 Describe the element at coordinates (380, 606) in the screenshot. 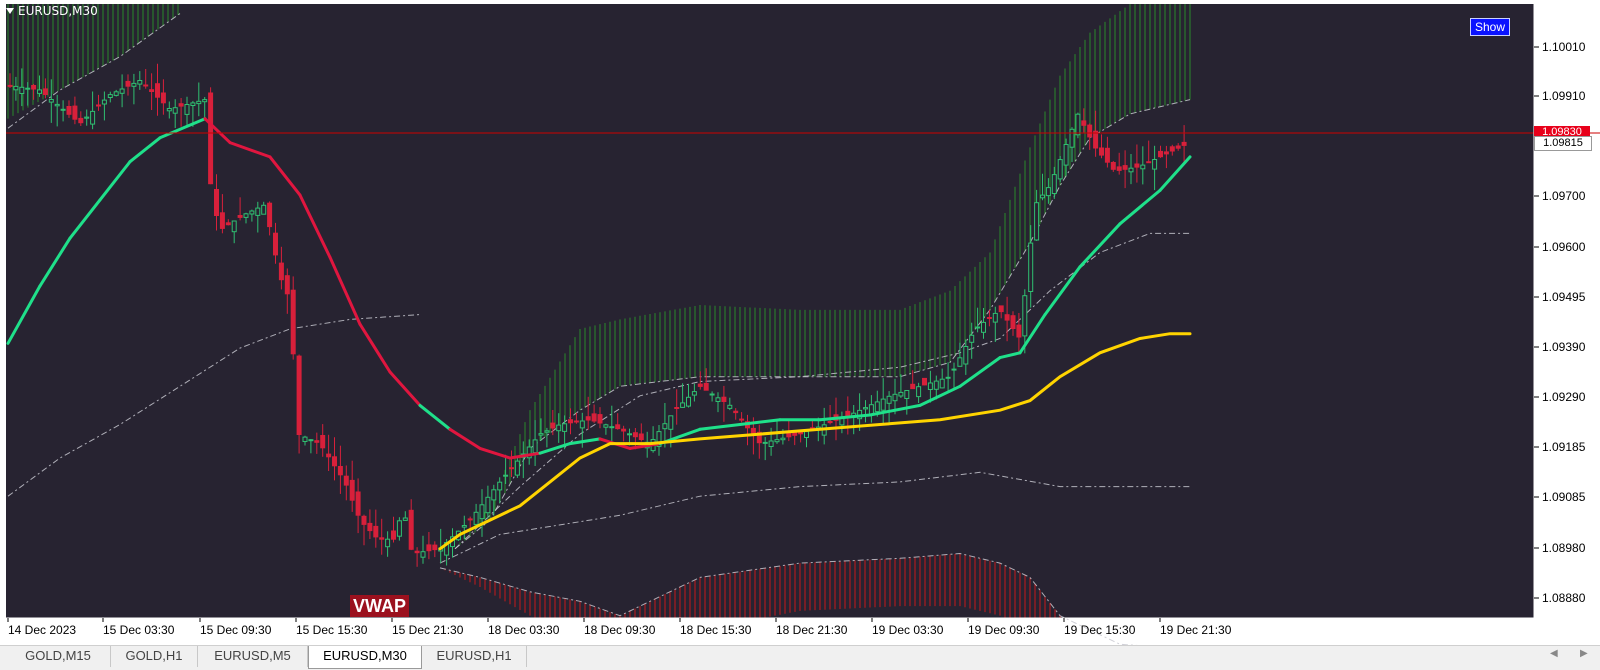

I see `vwap-badge: VWAP` at that location.